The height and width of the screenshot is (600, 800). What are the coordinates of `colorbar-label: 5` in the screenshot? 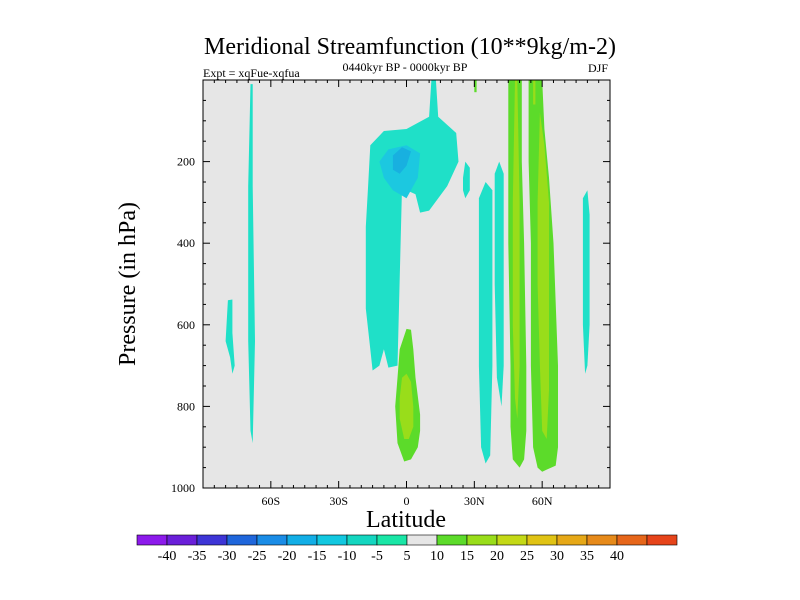 It's located at (407, 556).